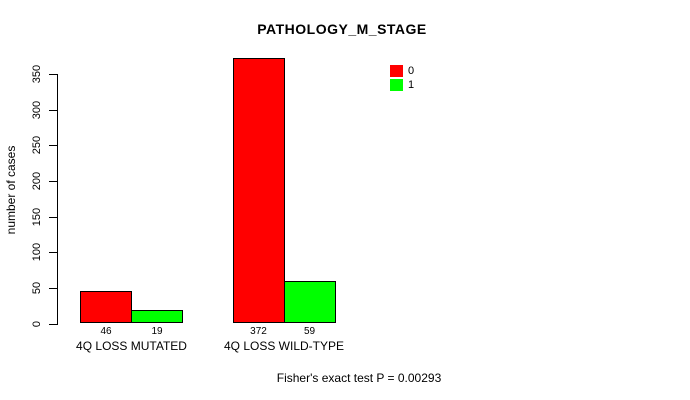  I want to click on y-axis-tick-label: 350, so click(37, 74).